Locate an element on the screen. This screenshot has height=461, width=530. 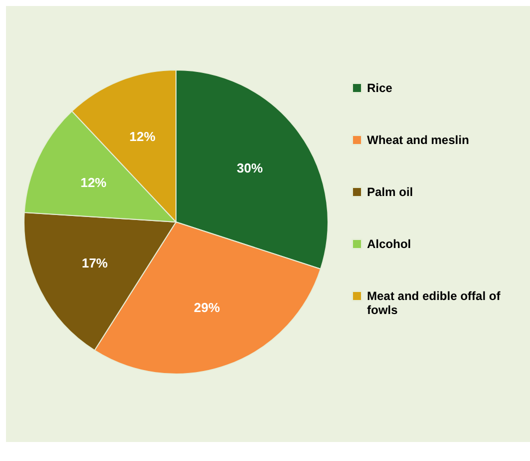
legend-label: Rice is located at coordinates (380, 88).